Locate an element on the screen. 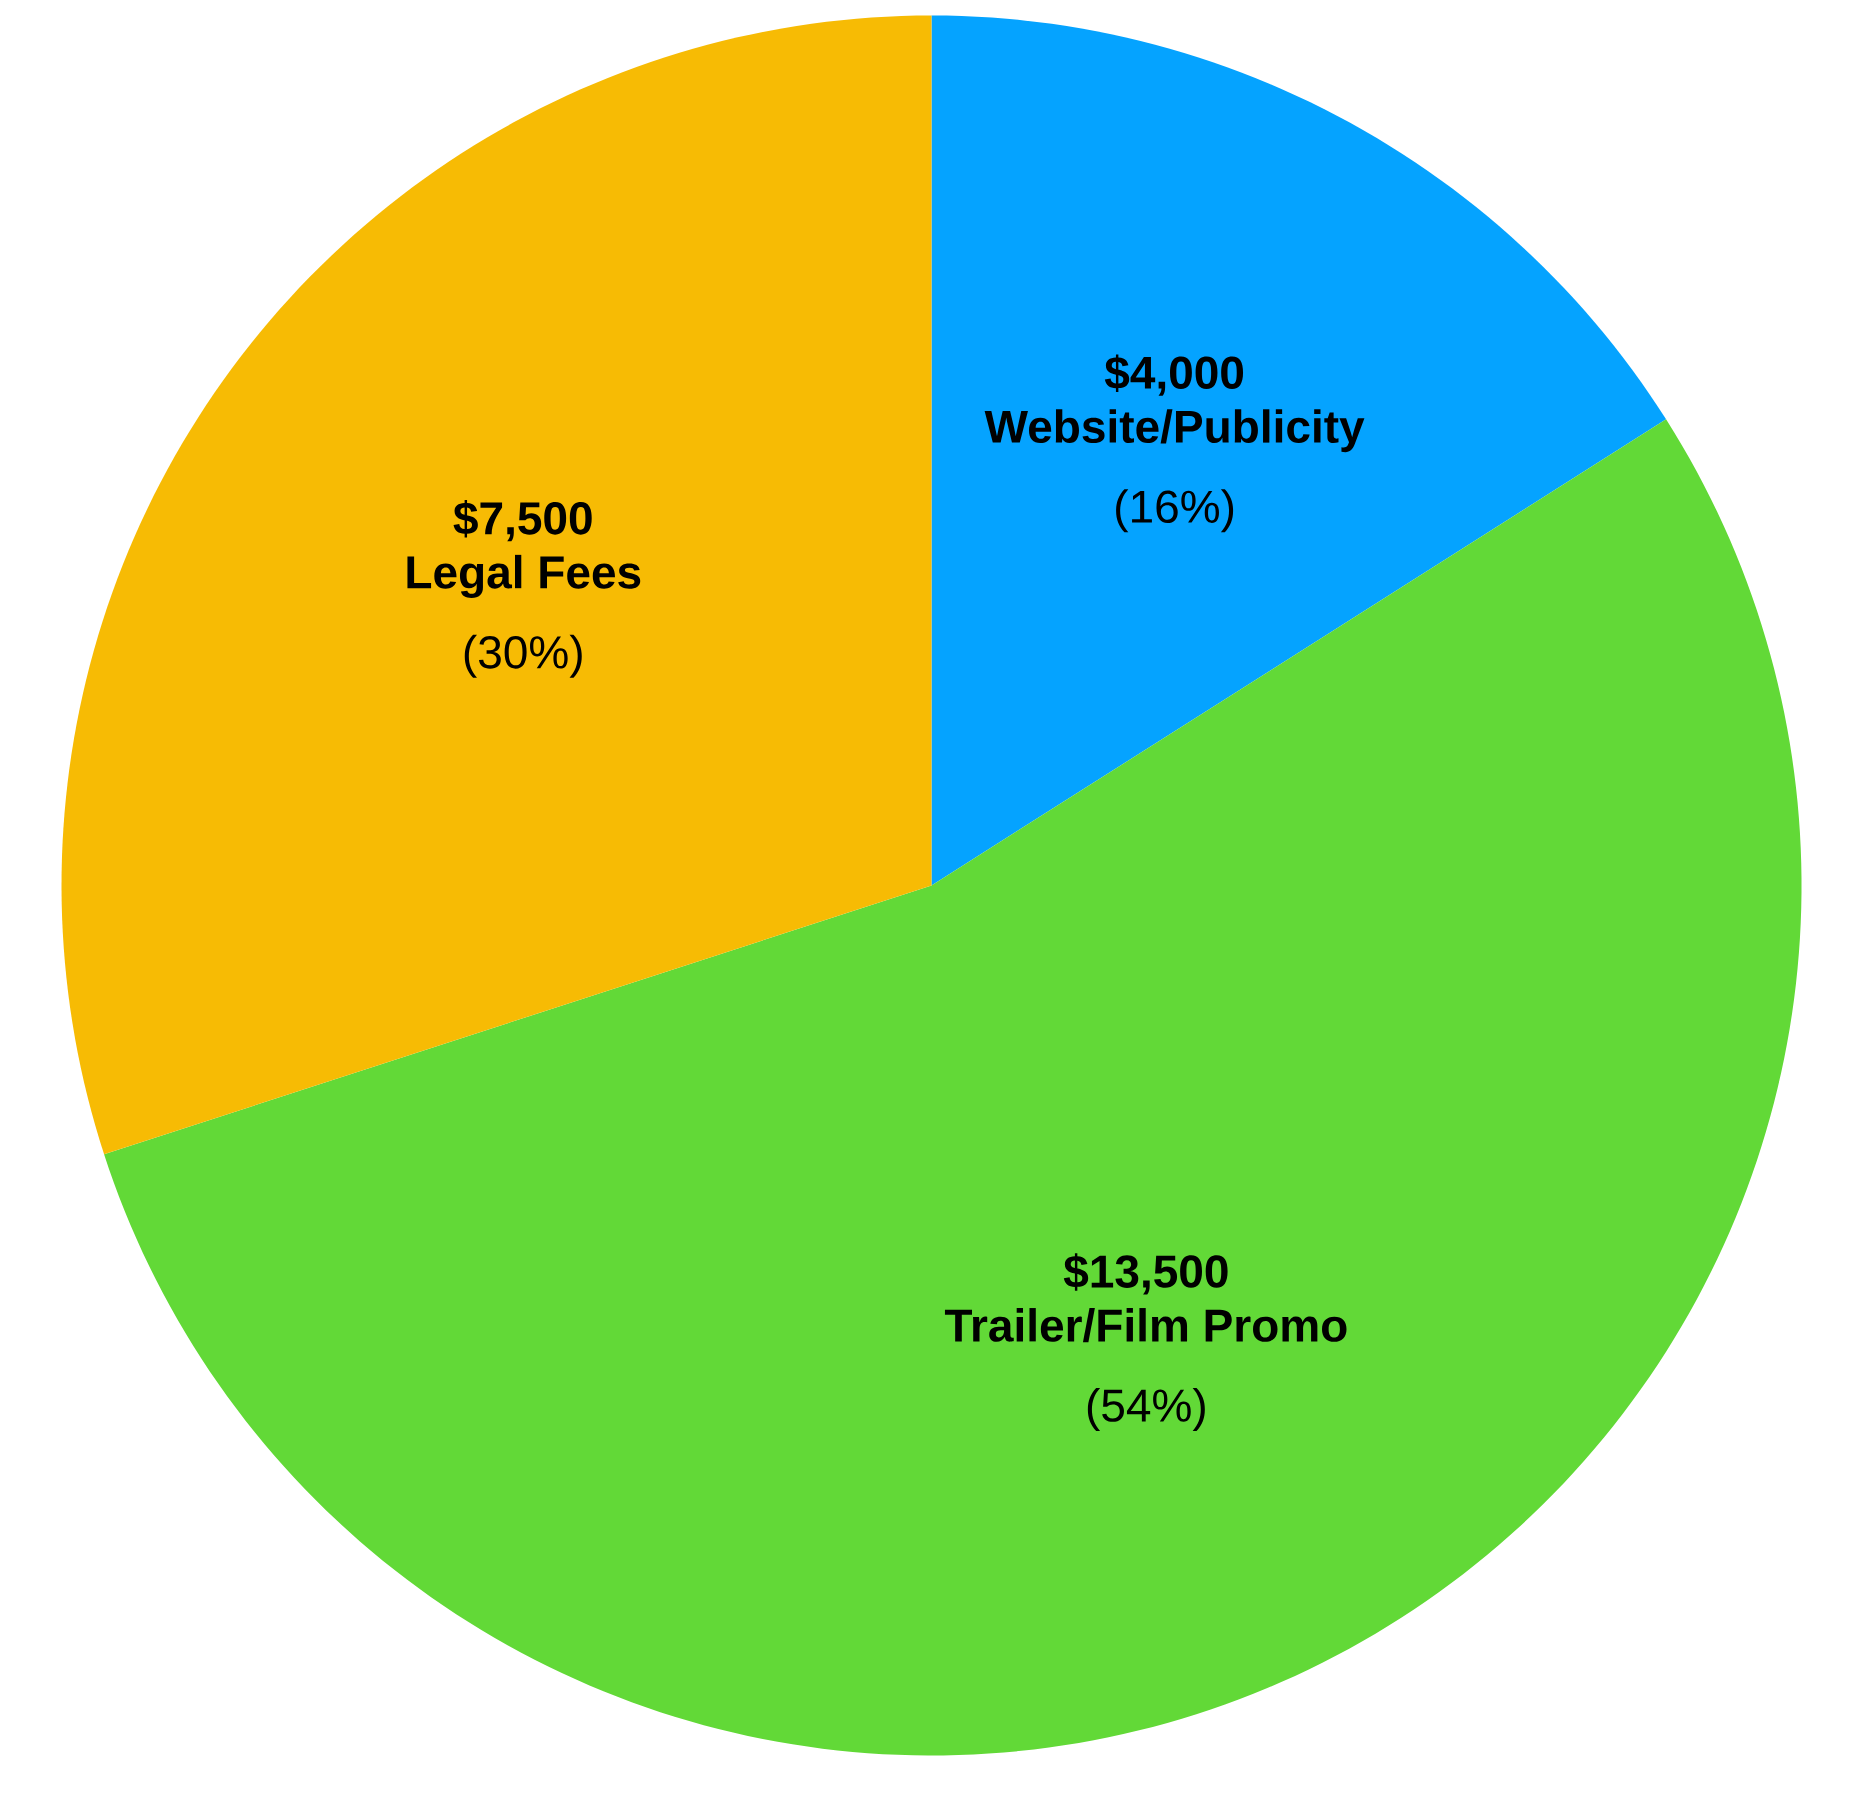  data-label: $13,500 is located at coordinates (1145, 1274).